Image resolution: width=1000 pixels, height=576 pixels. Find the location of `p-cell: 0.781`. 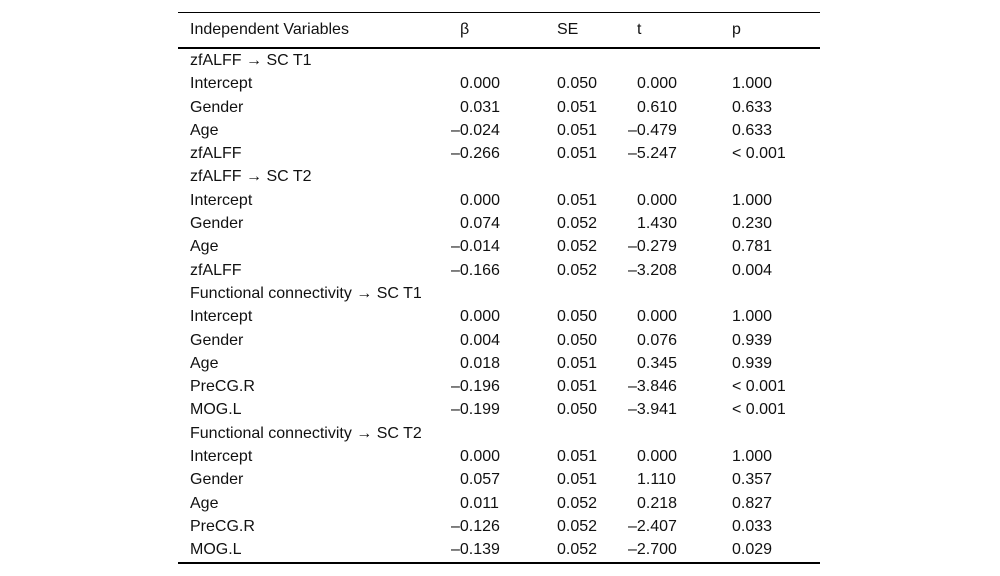

p-cell: 0.781 is located at coordinates (752, 247).